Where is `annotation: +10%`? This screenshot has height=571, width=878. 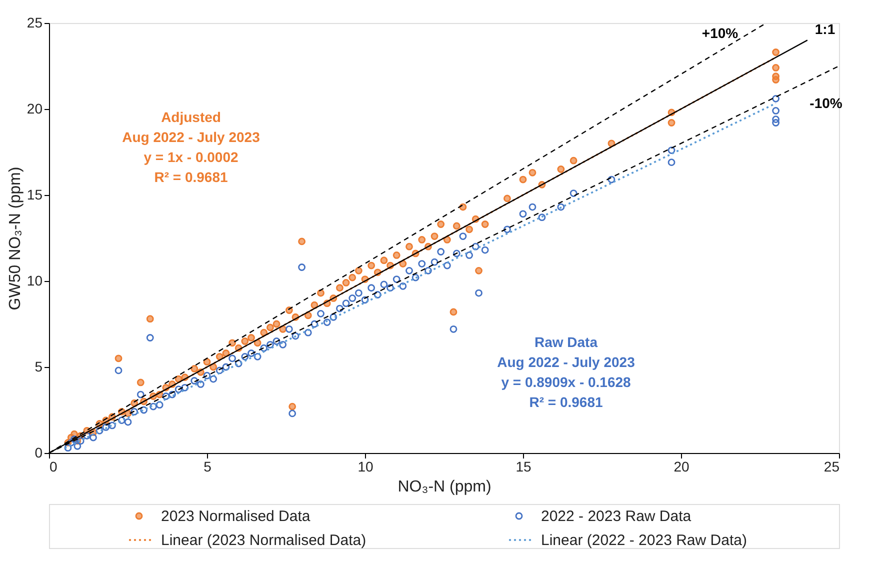 annotation: +10% is located at coordinates (720, 33).